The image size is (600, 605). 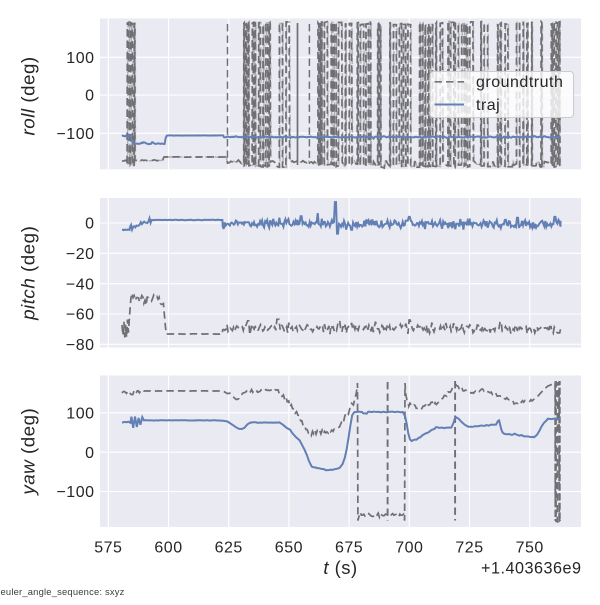 What do you see at coordinates (168, 548) in the screenshot?
I see `svg-text: 600` at bounding box center [168, 548].